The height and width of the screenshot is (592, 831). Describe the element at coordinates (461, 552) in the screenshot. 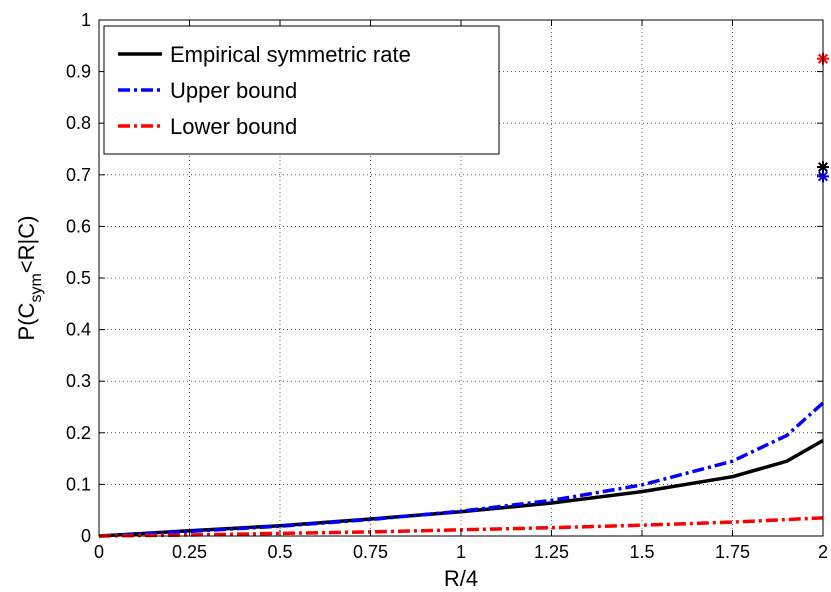

I see `x-tick-label: 1` at that location.